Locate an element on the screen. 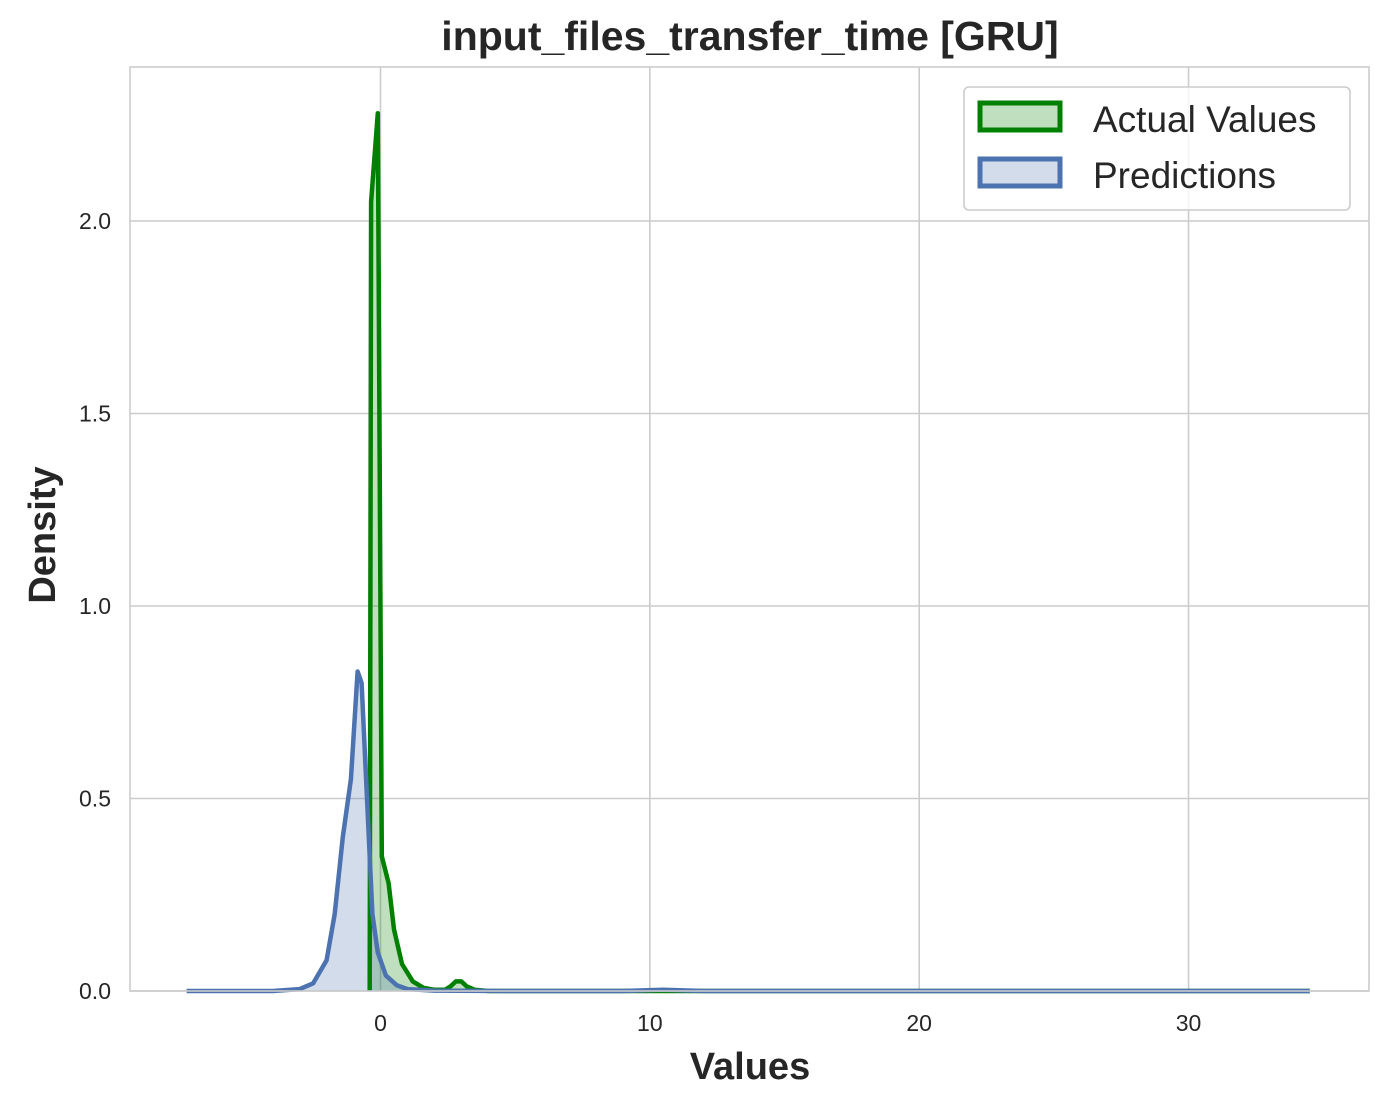  legend-label-predictions: Predictions is located at coordinates (1184, 175).